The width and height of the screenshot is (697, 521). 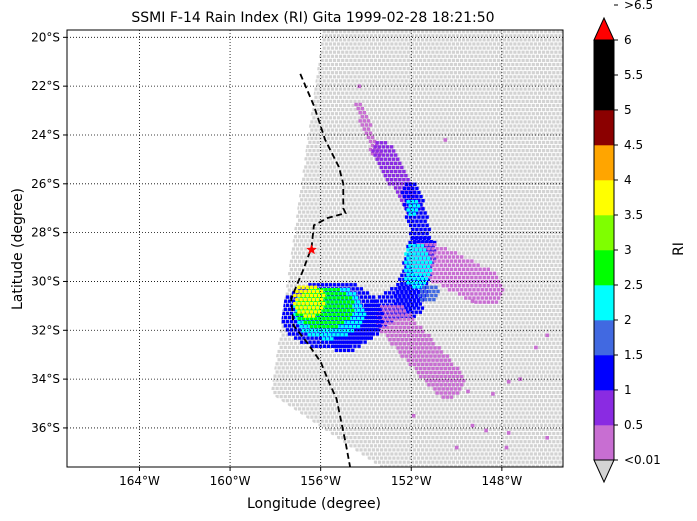 I want to click on colorbar-tick-label: 1.5, so click(x=633, y=355).